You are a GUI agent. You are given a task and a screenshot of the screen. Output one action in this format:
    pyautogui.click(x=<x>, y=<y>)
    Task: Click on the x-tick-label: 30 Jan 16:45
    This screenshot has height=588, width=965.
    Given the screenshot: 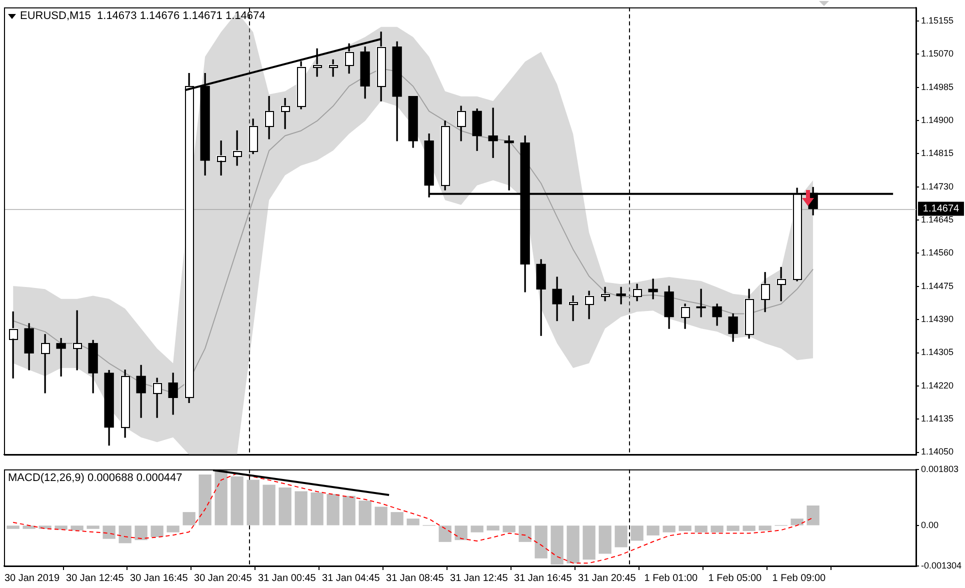 What is the action you would take?
    pyautogui.click(x=159, y=578)
    